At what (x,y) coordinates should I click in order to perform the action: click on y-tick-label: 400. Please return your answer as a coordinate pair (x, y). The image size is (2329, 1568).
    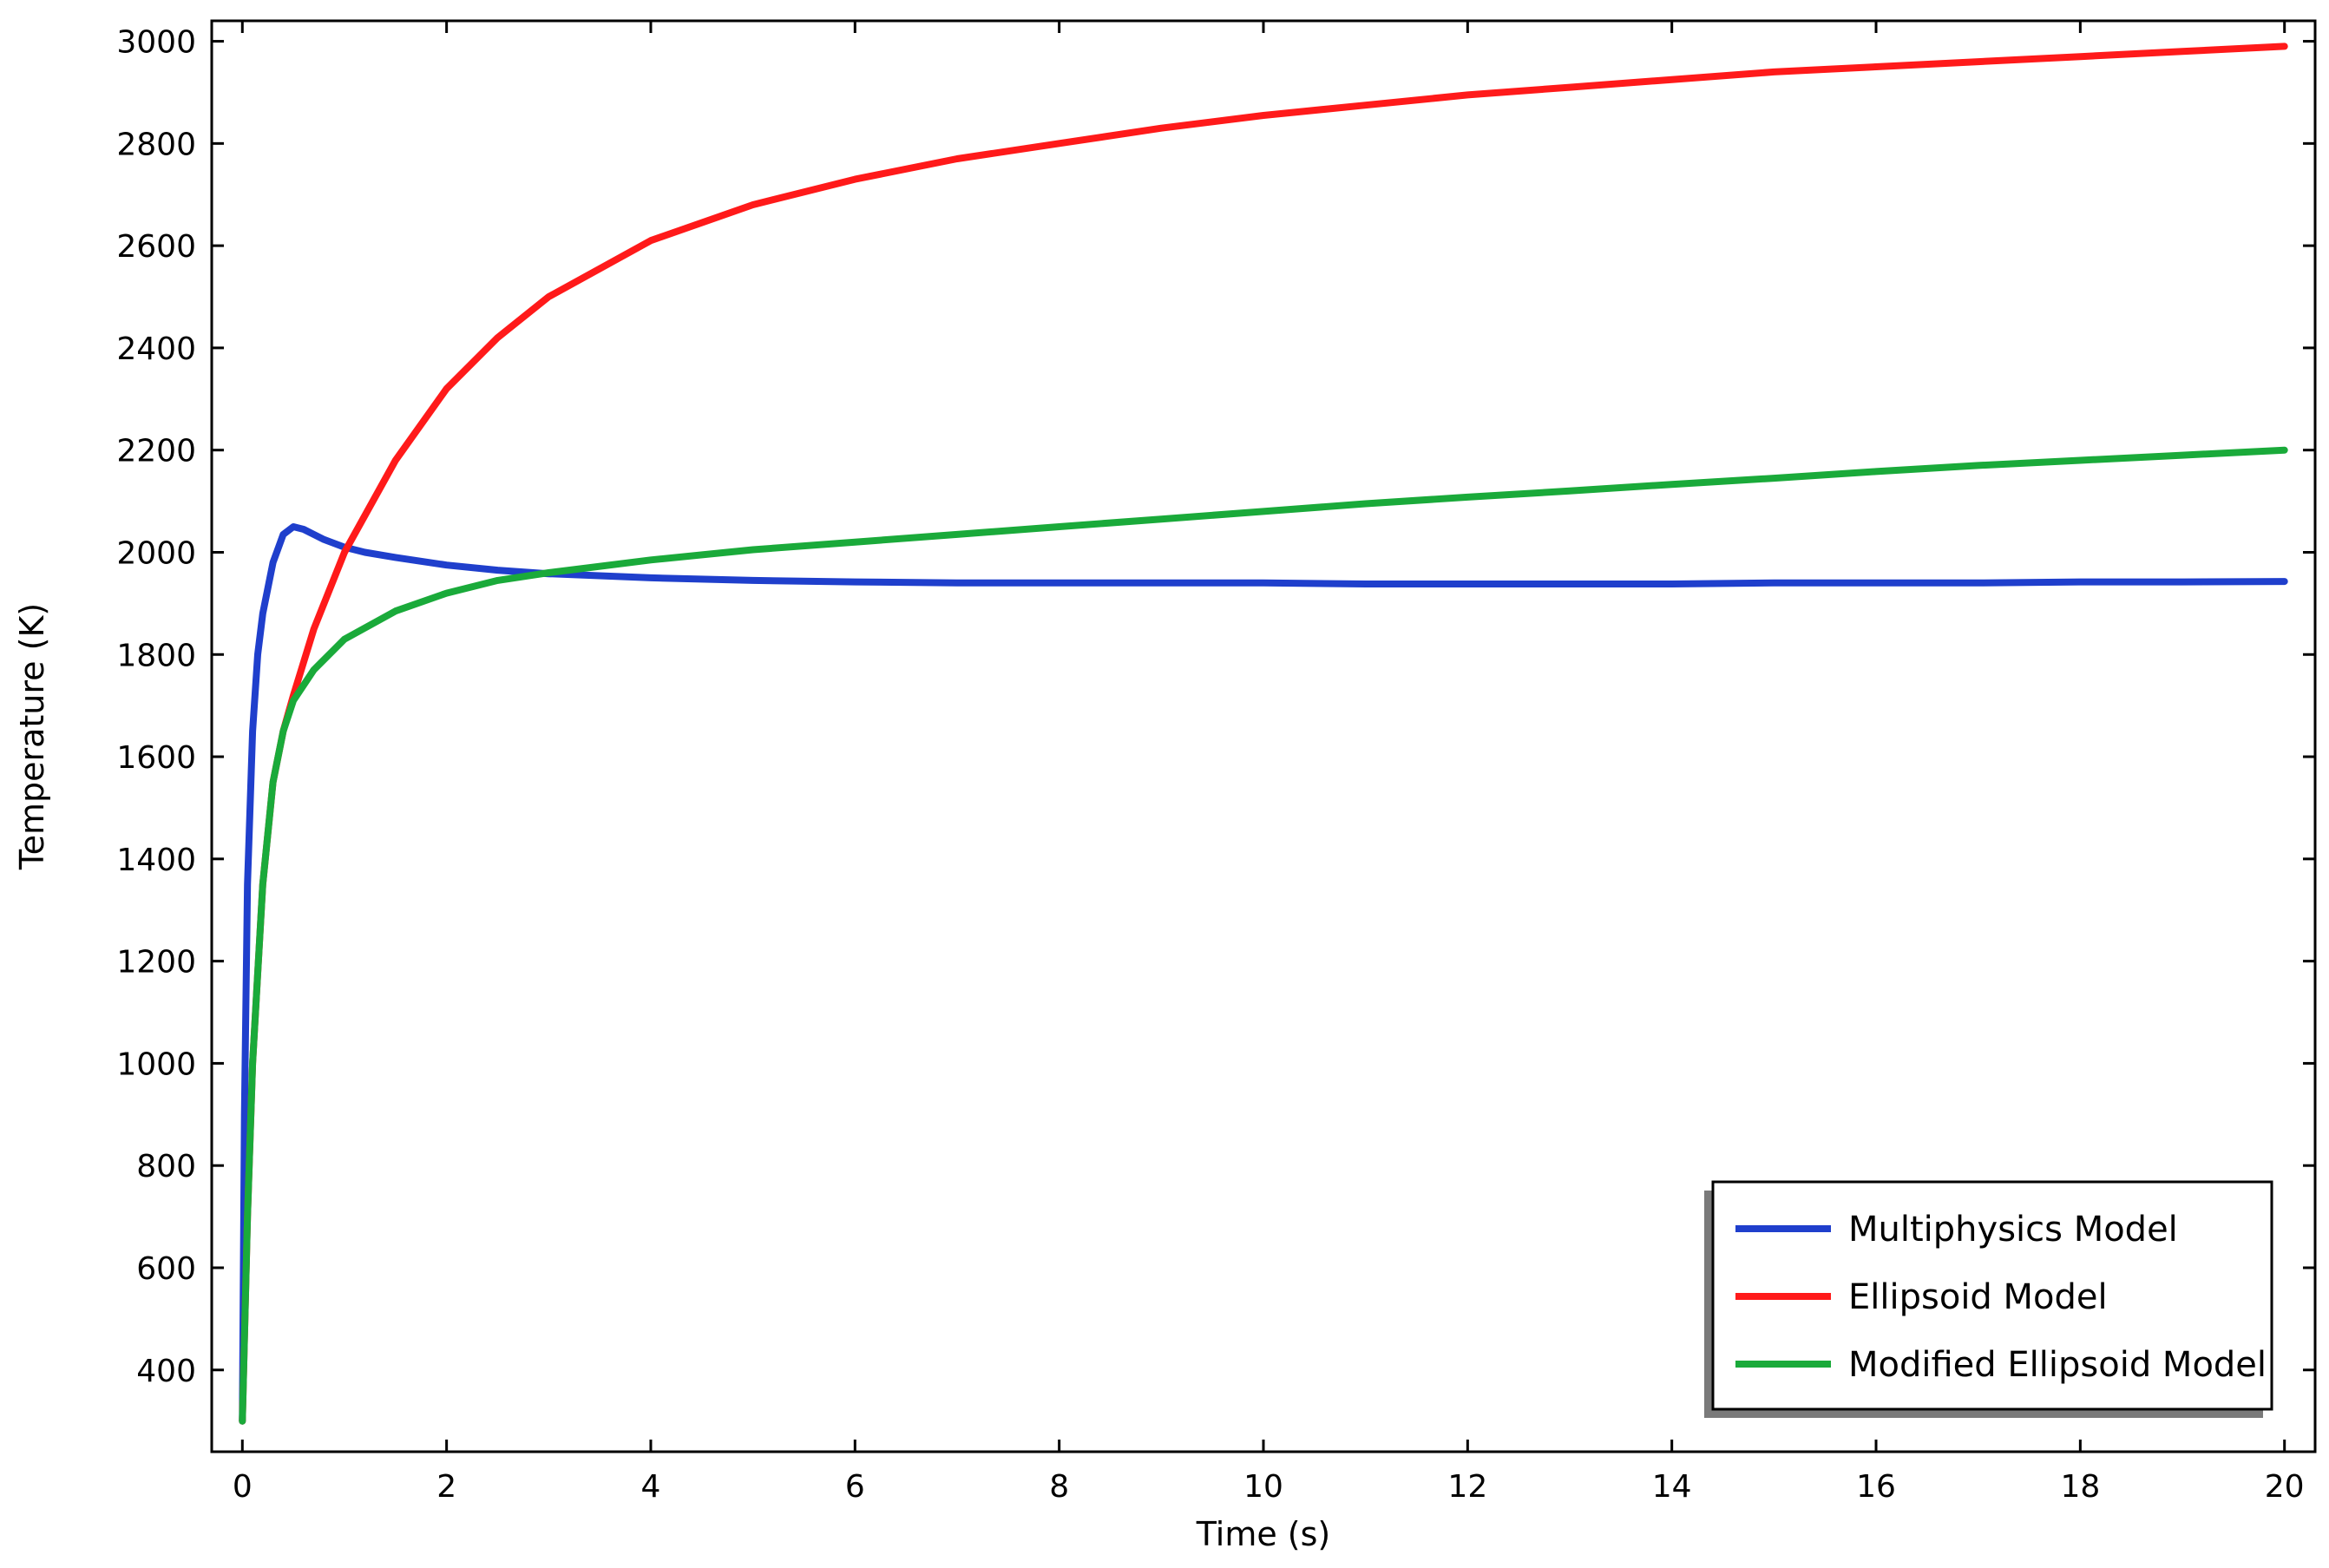
    Looking at the image, I should click on (166, 1371).